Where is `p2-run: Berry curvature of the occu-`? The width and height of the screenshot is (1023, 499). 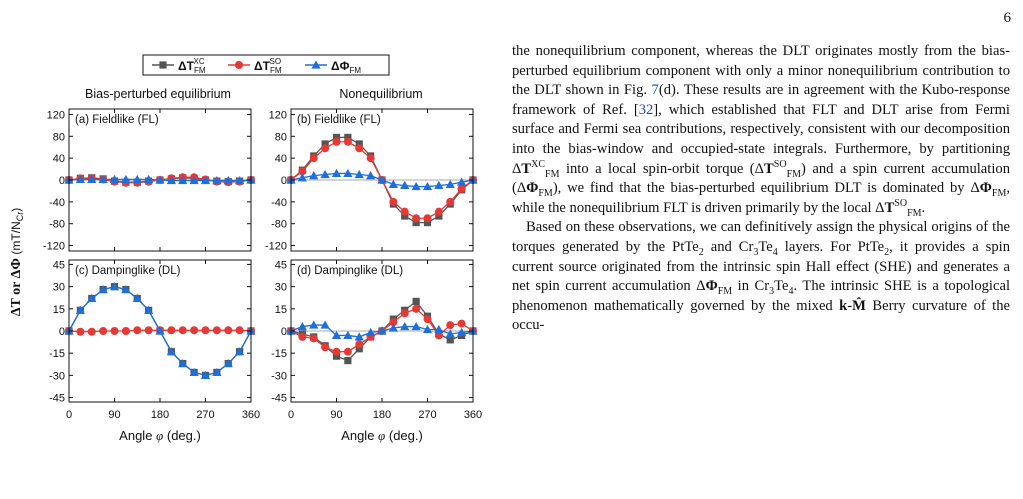 p2-run: Berry curvature of the occu- is located at coordinates (761, 315).